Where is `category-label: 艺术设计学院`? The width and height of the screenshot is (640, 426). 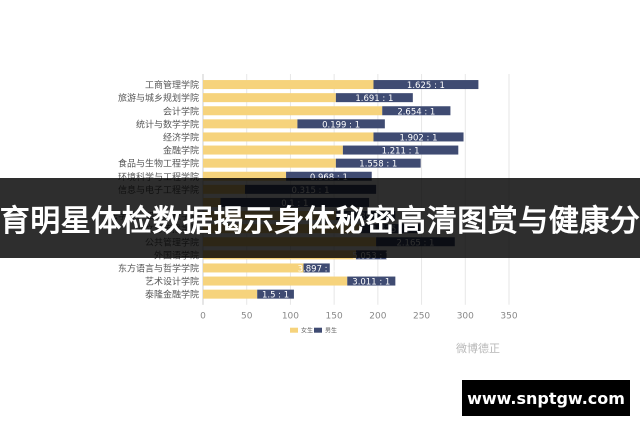
category-label: 艺术设计学院 is located at coordinates (172, 282).